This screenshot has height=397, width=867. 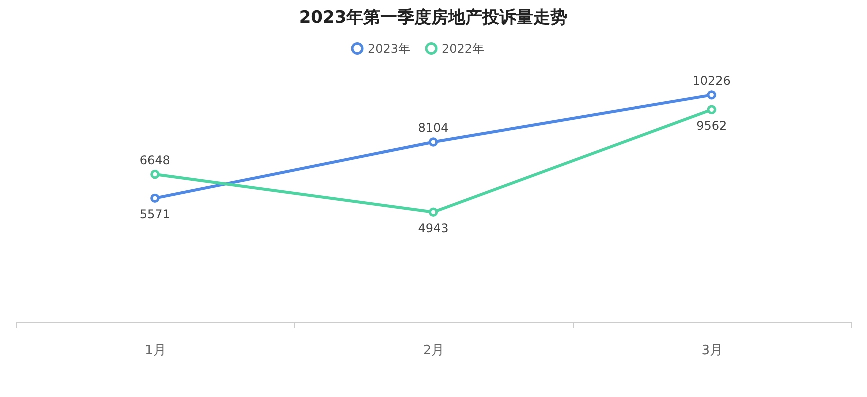 What do you see at coordinates (155, 161) in the screenshot?
I see `data-label: 6648` at bounding box center [155, 161].